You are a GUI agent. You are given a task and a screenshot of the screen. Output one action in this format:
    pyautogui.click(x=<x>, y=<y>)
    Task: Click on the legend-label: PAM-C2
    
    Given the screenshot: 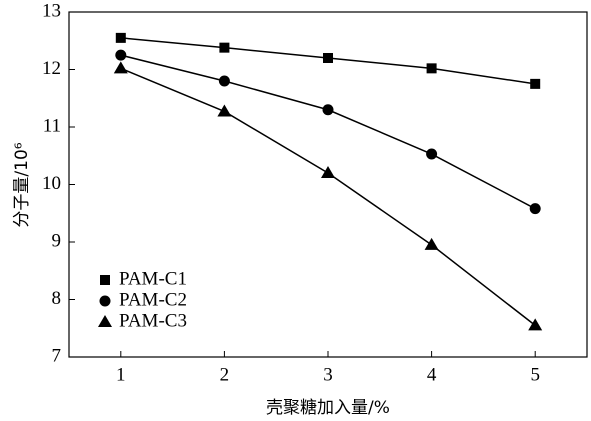 What is the action you would take?
    pyautogui.click(x=153, y=299)
    